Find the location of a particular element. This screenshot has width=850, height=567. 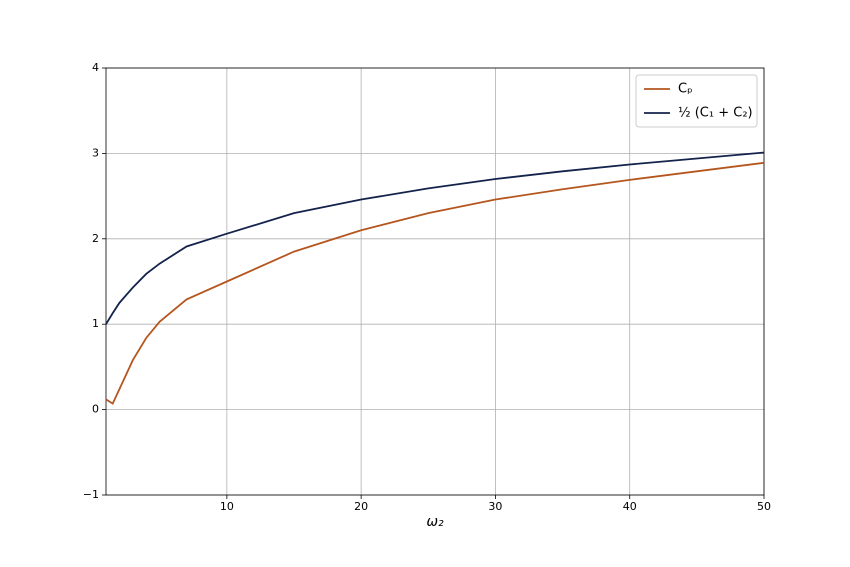

legend-label: ½ (C₁ + C₂) is located at coordinates (715, 113).